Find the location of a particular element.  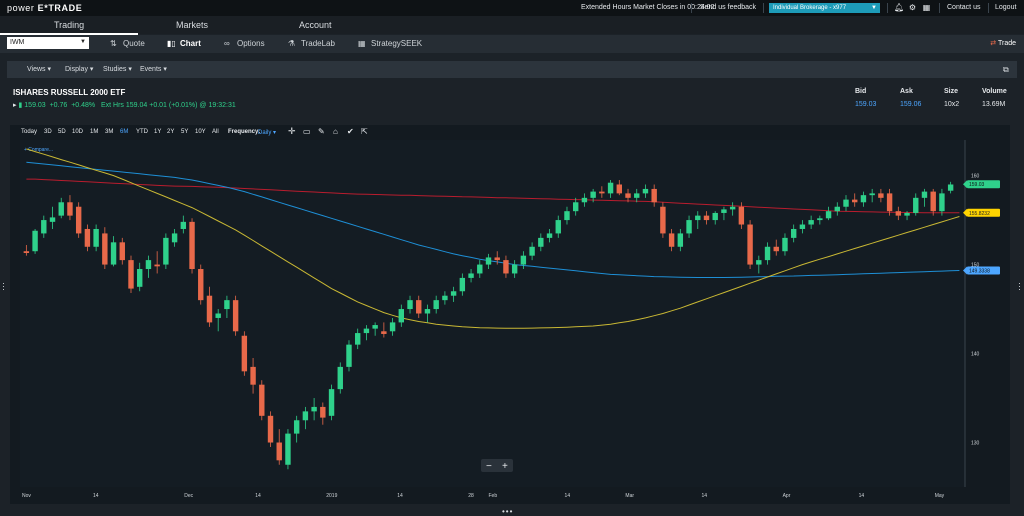

send-feedback-link: Send us feedback is located at coordinates (728, 7).